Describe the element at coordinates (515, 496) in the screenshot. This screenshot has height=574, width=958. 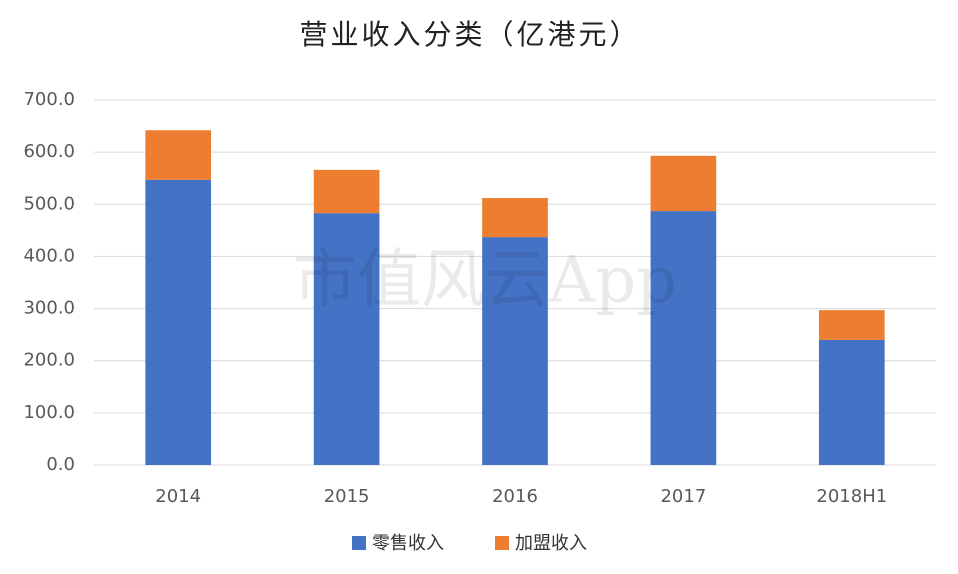
I see `x-tick-label: 2016` at that location.